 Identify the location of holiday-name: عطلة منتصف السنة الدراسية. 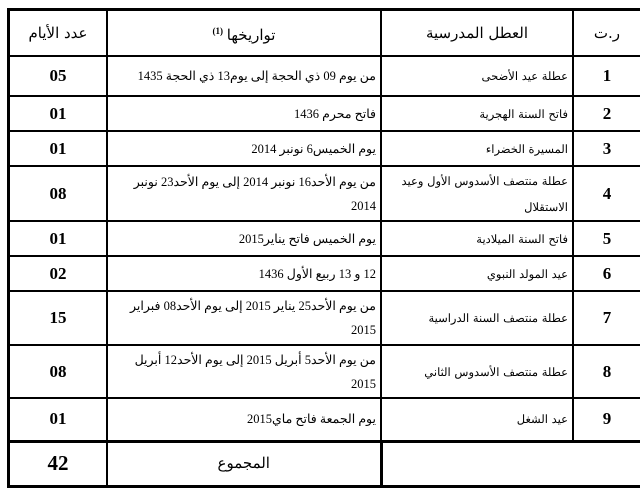
(477, 318).